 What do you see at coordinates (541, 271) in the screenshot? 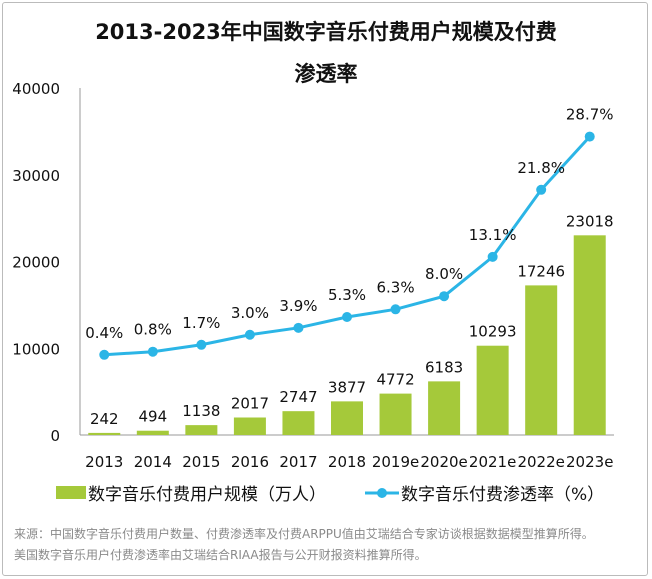
I see `bar-data-label: 17246` at bounding box center [541, 271].